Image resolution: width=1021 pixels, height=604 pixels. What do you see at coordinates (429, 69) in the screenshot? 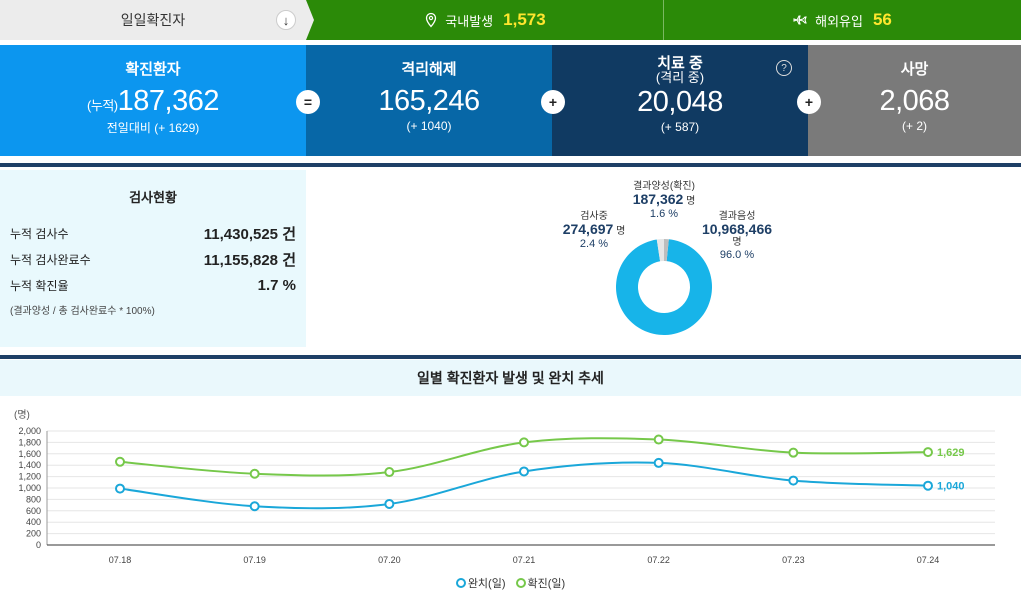
I see `released-title: 격리해제` at bounding box center [429, 69].